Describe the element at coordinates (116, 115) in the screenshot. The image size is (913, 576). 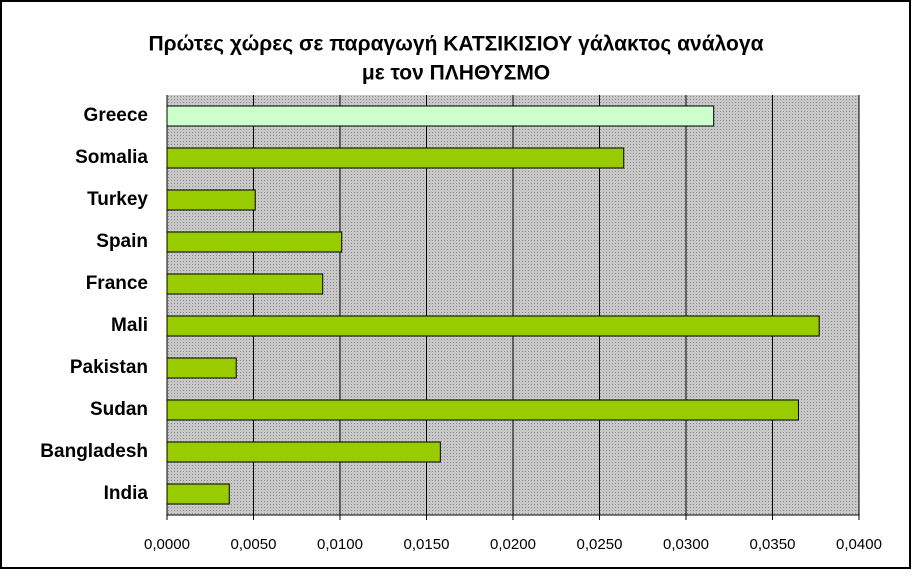
I see `y-tick-label: Greece` at that location.